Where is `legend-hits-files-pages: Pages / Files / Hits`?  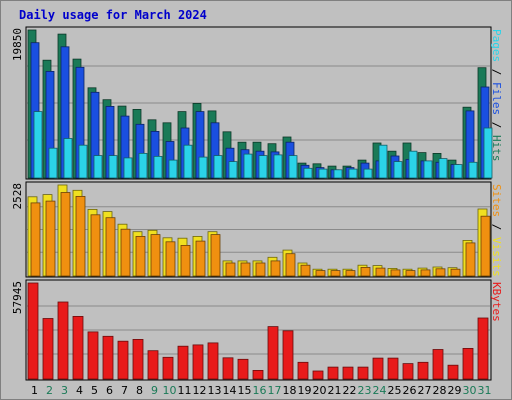 legend-hits-files-pages: Pages / Files / Hits is located at coordinates (496, 95).